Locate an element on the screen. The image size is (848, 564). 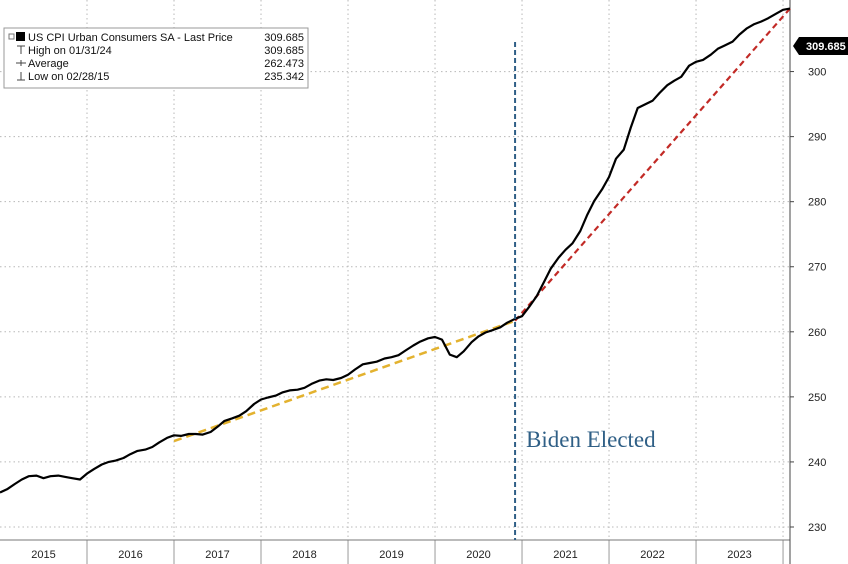
y-tick-label: 250 is located at coordinates (817, 398).